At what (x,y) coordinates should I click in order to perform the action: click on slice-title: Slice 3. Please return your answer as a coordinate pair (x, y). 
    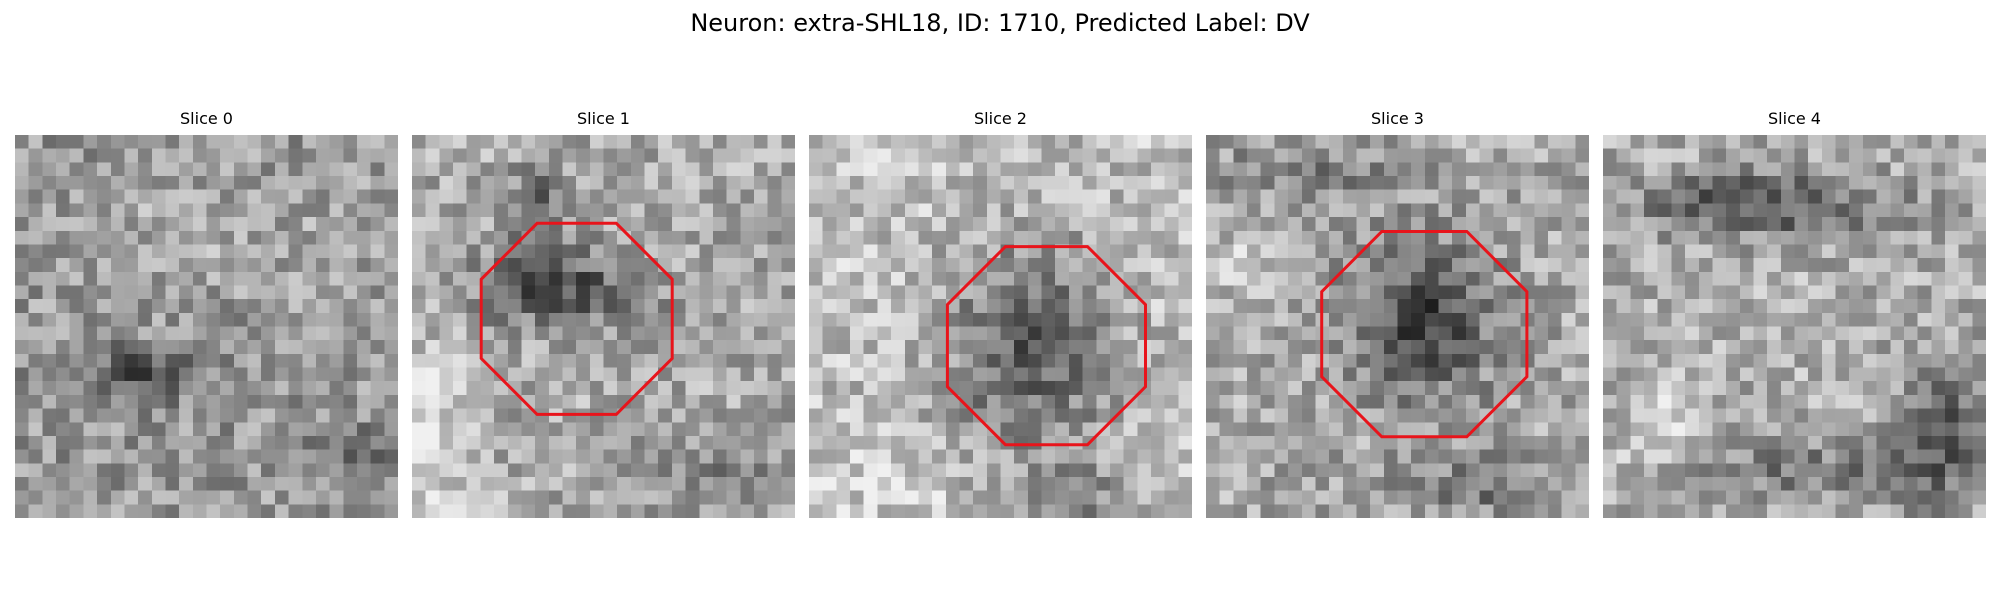
    Looking at the image, I should click on (1397, 119).